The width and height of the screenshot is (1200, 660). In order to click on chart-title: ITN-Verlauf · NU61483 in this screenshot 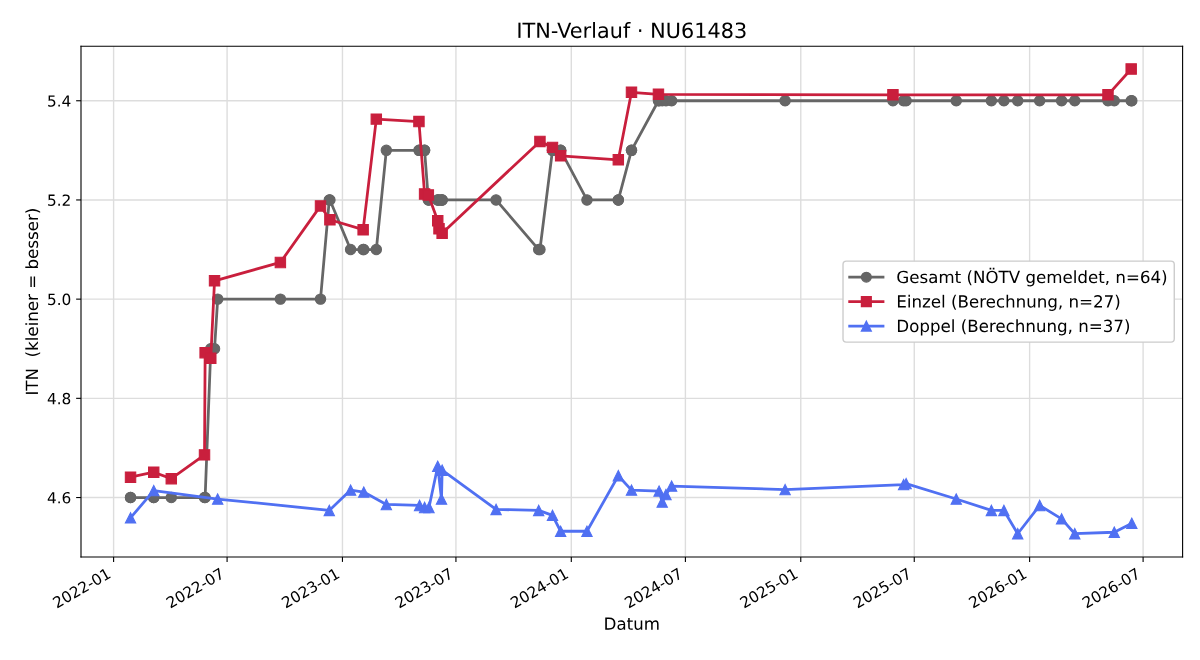, I will do `click(632, 30)`.